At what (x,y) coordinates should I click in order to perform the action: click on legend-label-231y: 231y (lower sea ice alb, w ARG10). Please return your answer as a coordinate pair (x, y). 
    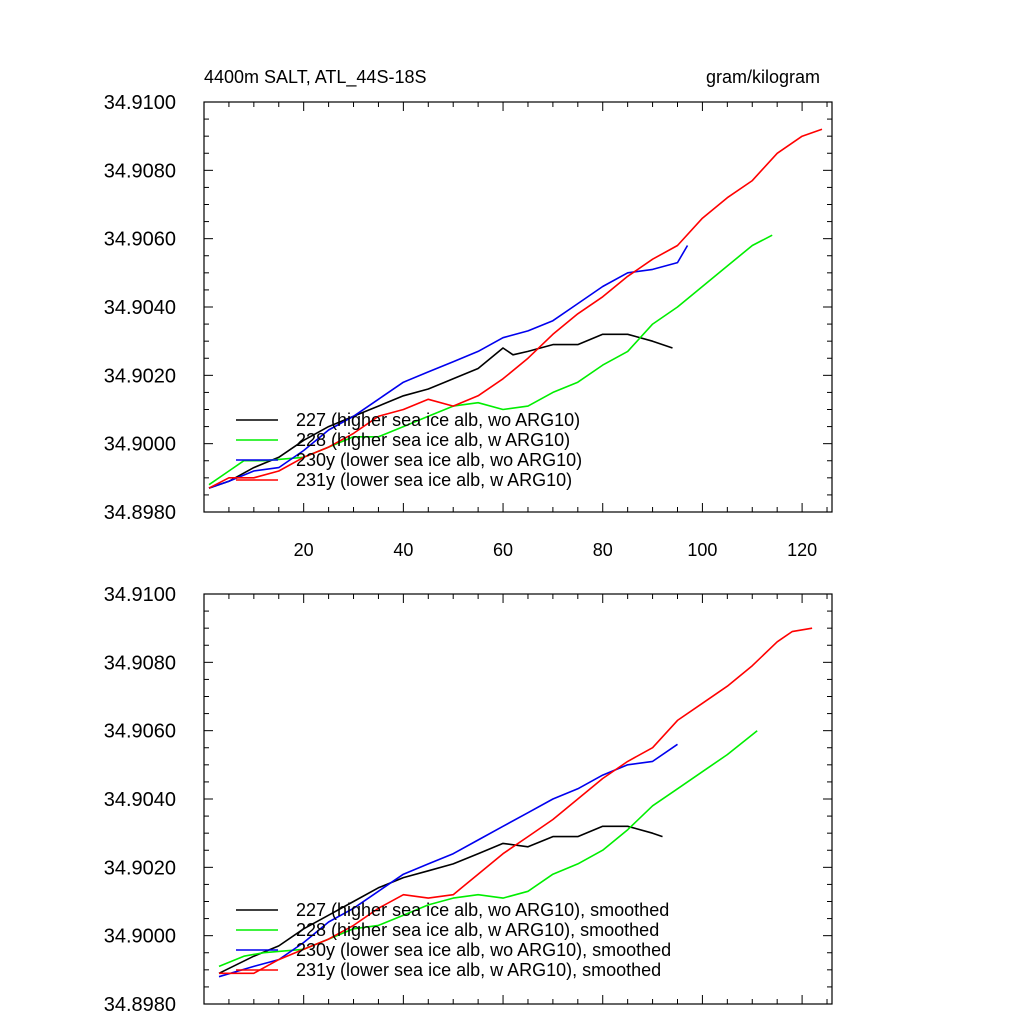
    Looking at the image, I should click on (434, 480).